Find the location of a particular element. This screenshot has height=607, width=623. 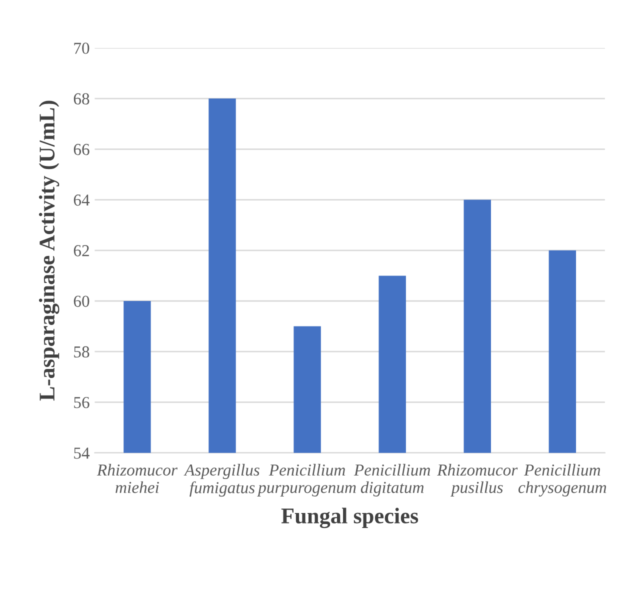

x-tick-label: Penicillium chrysogenum is located at coordinates (562, 480).